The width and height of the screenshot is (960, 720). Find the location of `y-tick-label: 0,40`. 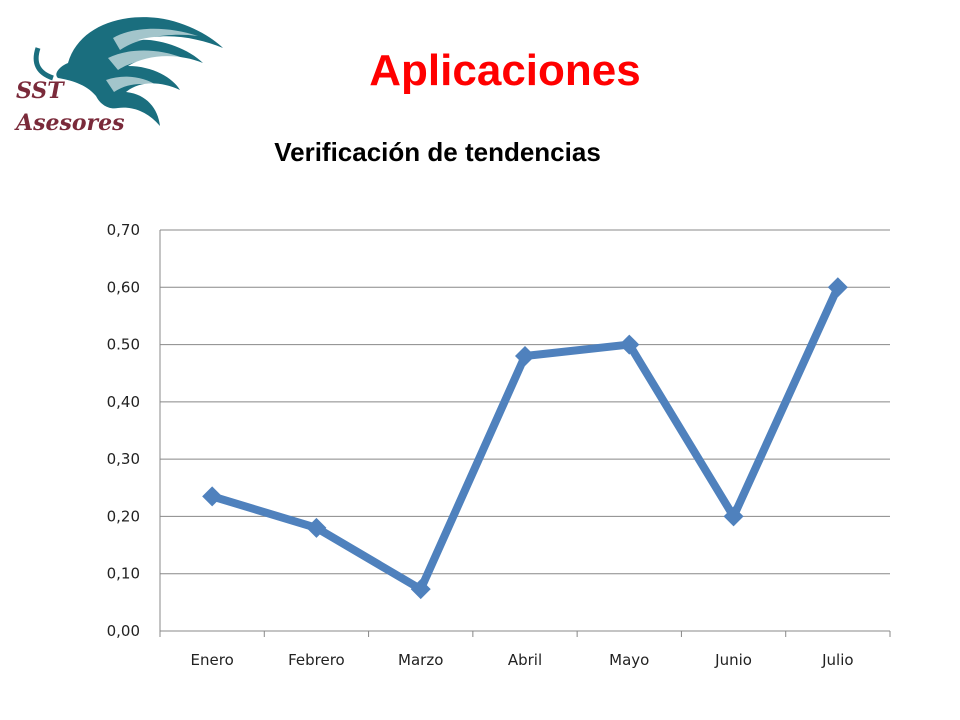

y-tick-label: 0,40 is located at coordinates (123, 402).